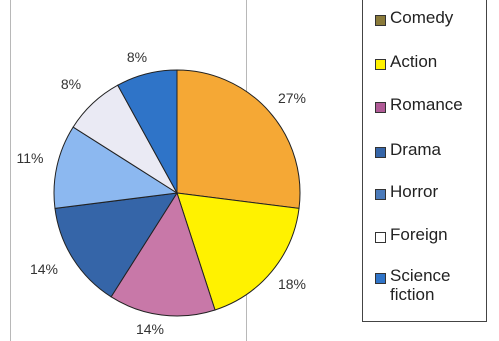 This screenshot has width=499, height=341. I want to click on legend-item: Comedy, so click(428, 17).